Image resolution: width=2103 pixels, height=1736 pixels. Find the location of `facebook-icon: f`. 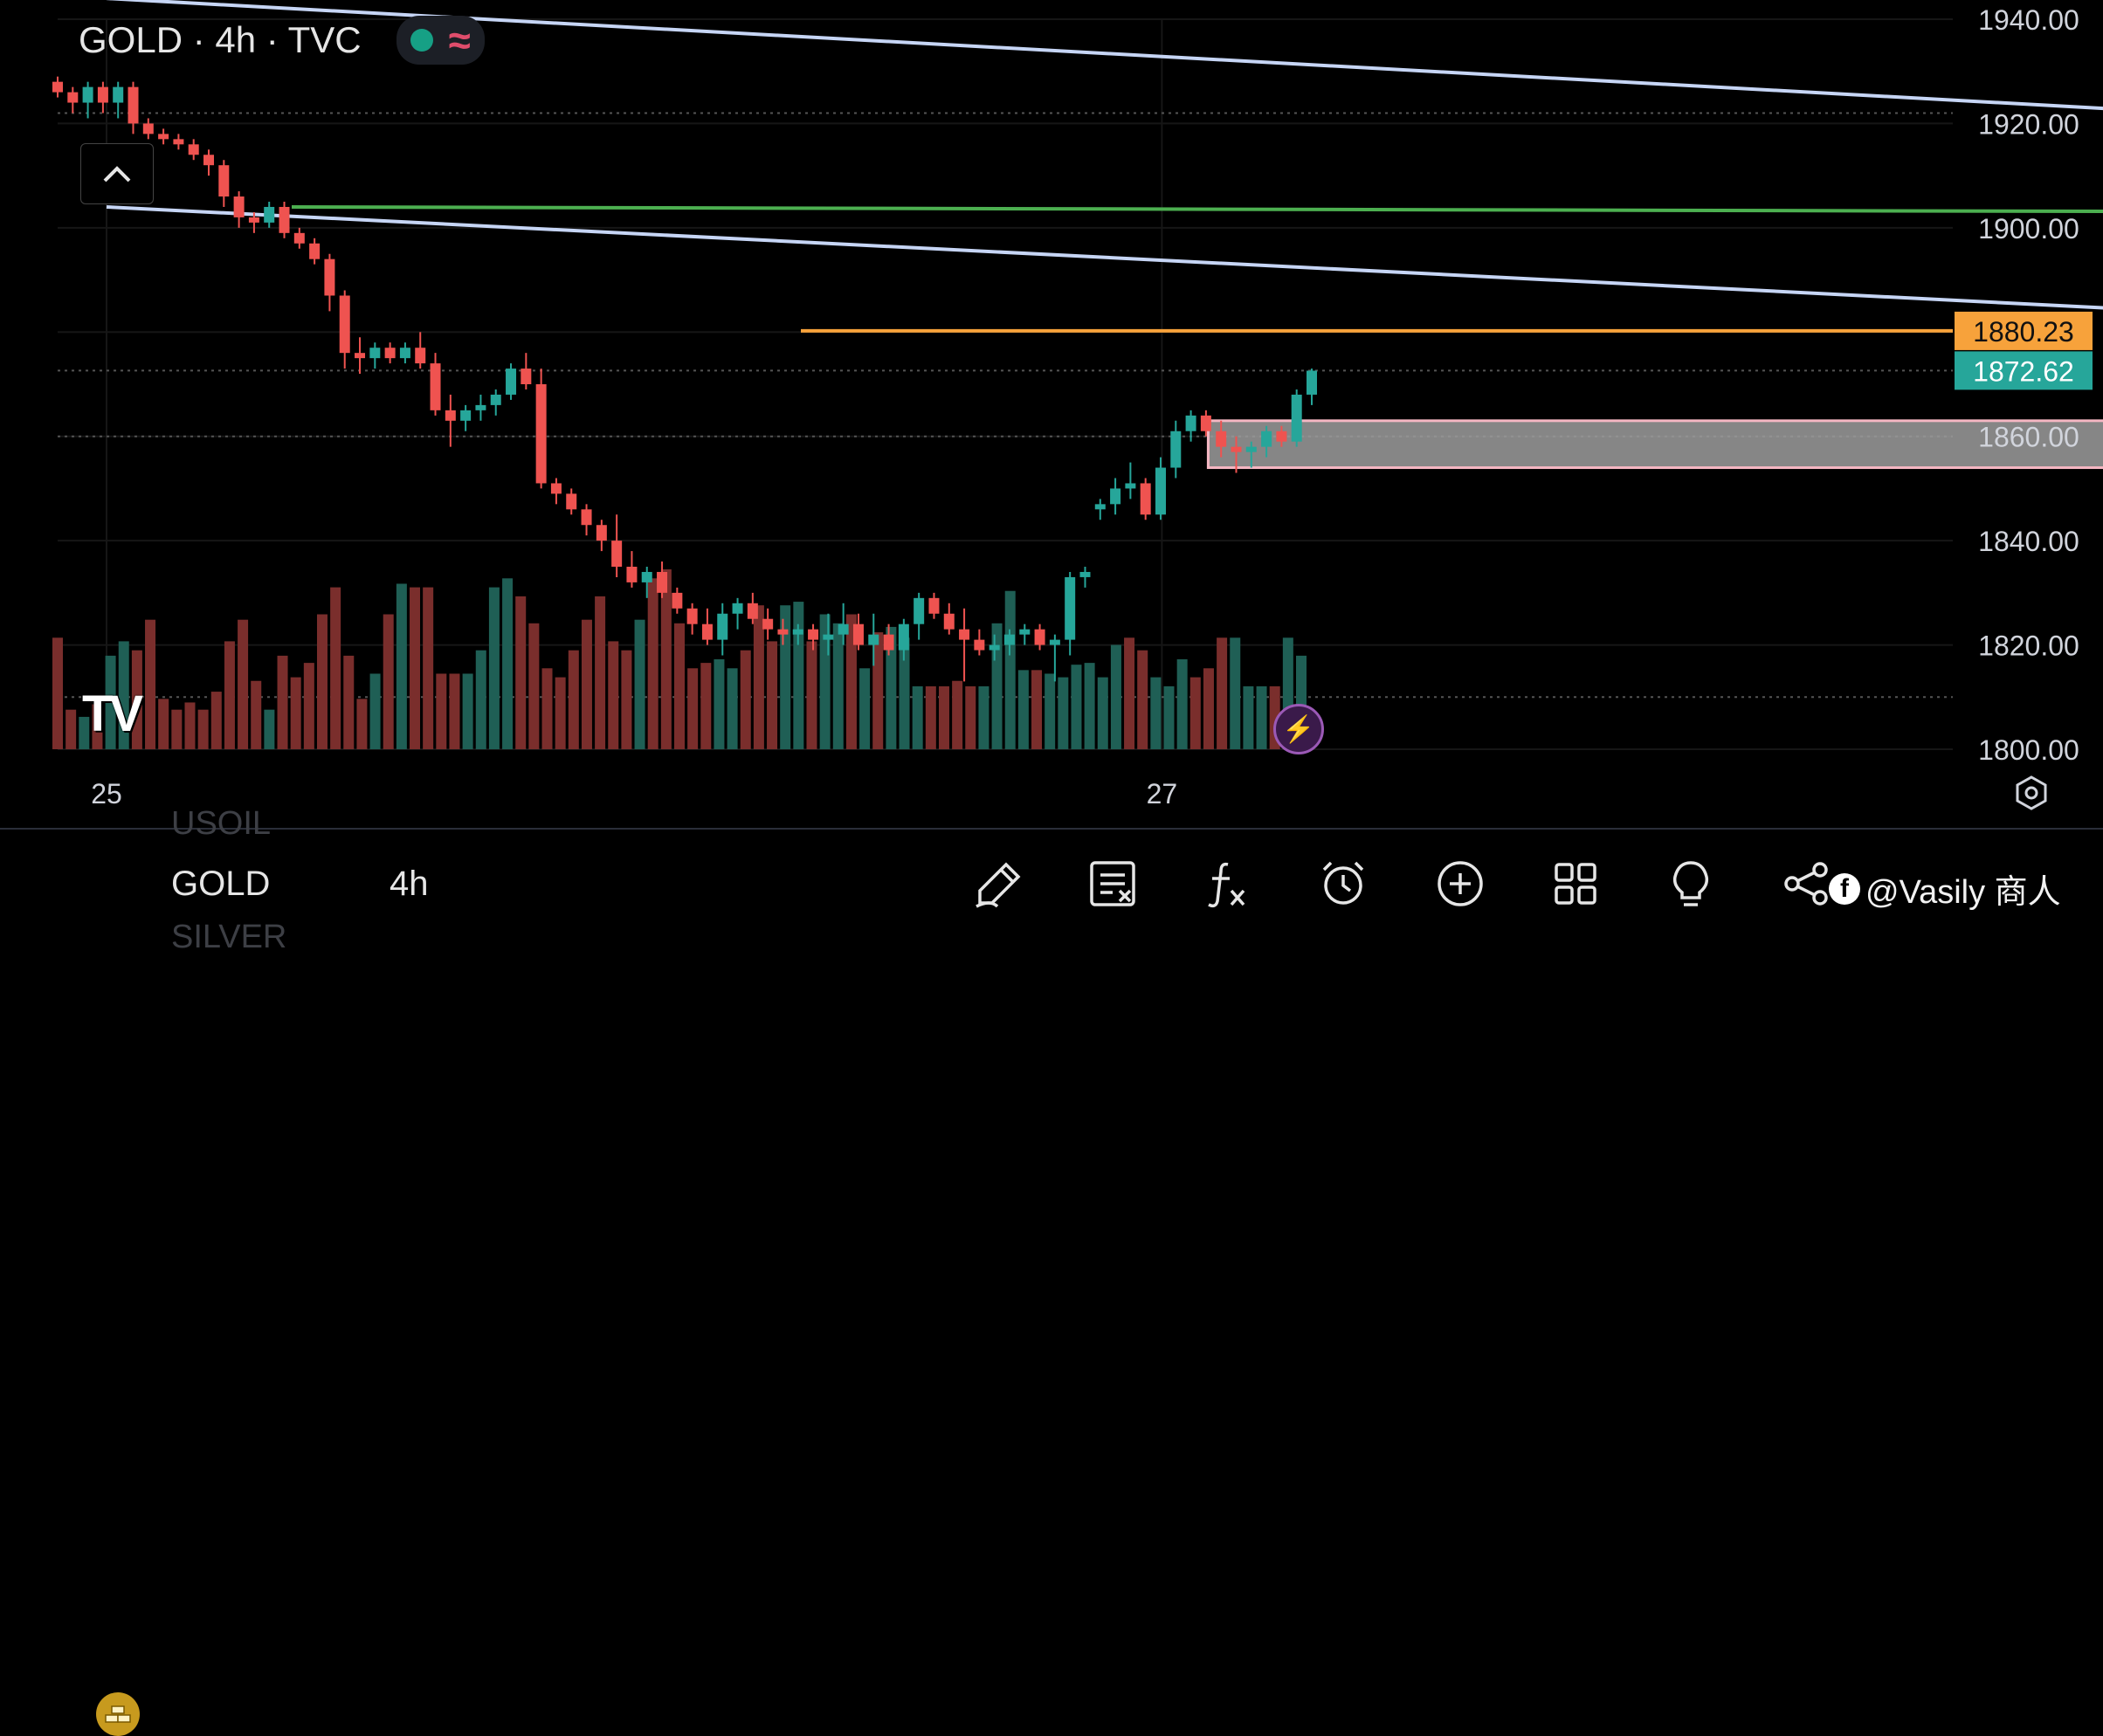

facebook-icon: f is located at coordinates (1844, 889).